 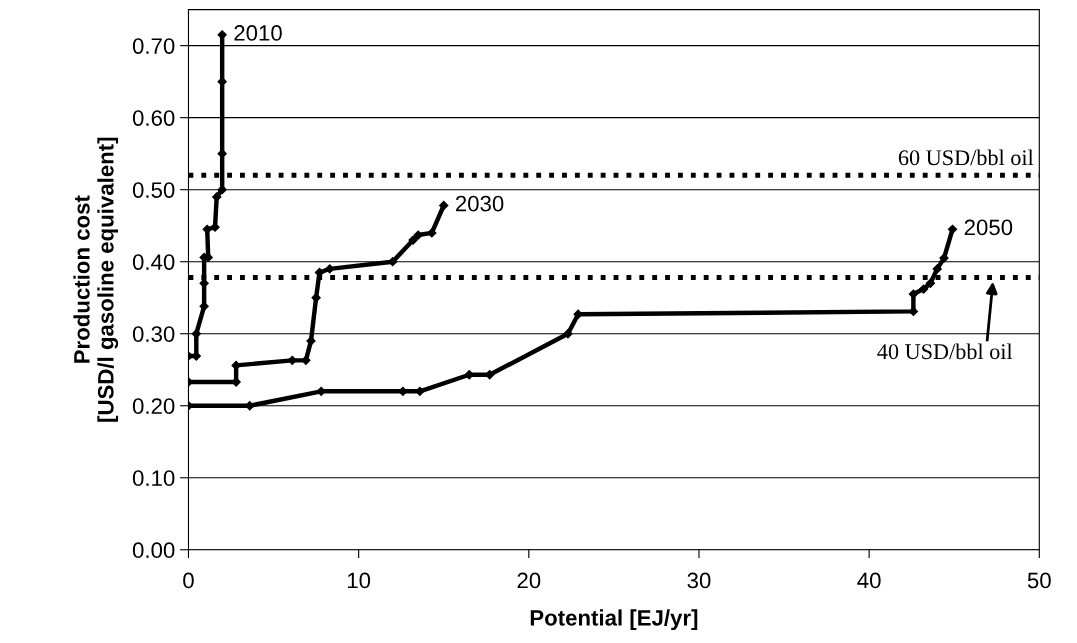 I want to click on x-tick-label: 20, so click(x=529, y=580).